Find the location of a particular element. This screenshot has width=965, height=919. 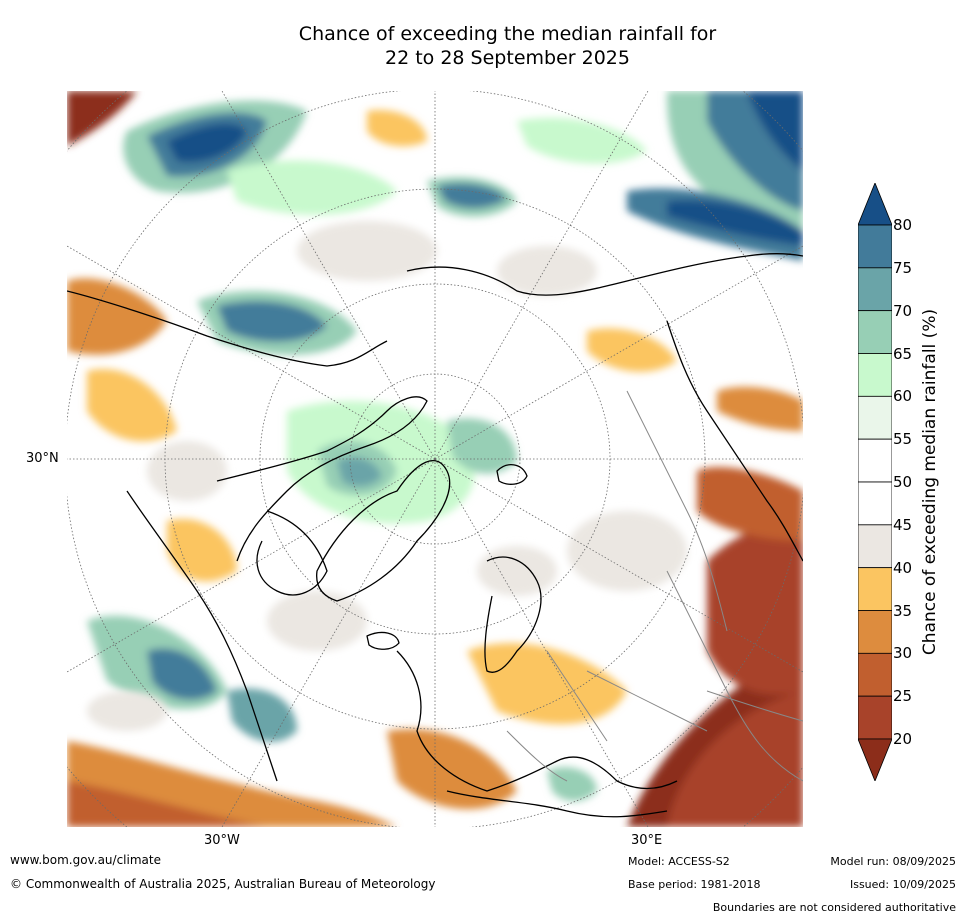

colorbar-title: Chance of exceeding median rainfall (%) is located at coordinates (930, 482).